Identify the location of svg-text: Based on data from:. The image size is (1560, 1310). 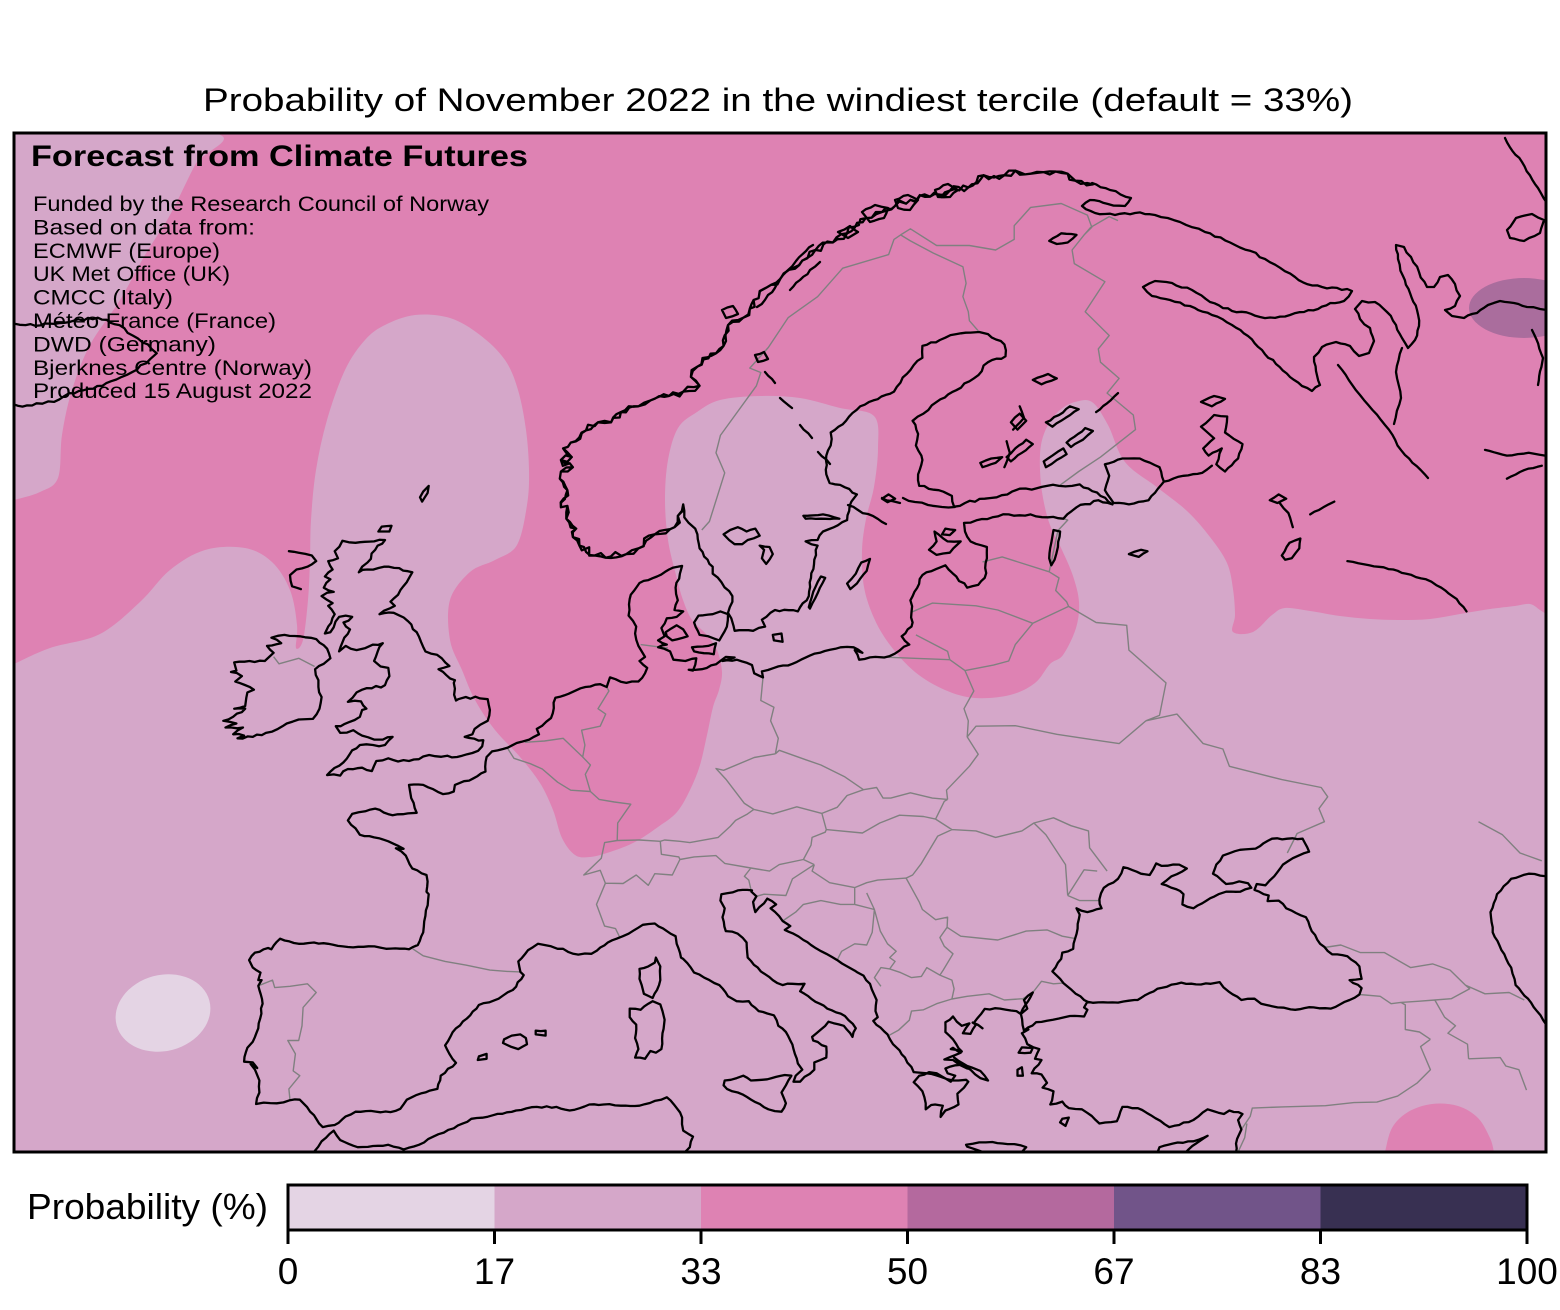
(144, 227).